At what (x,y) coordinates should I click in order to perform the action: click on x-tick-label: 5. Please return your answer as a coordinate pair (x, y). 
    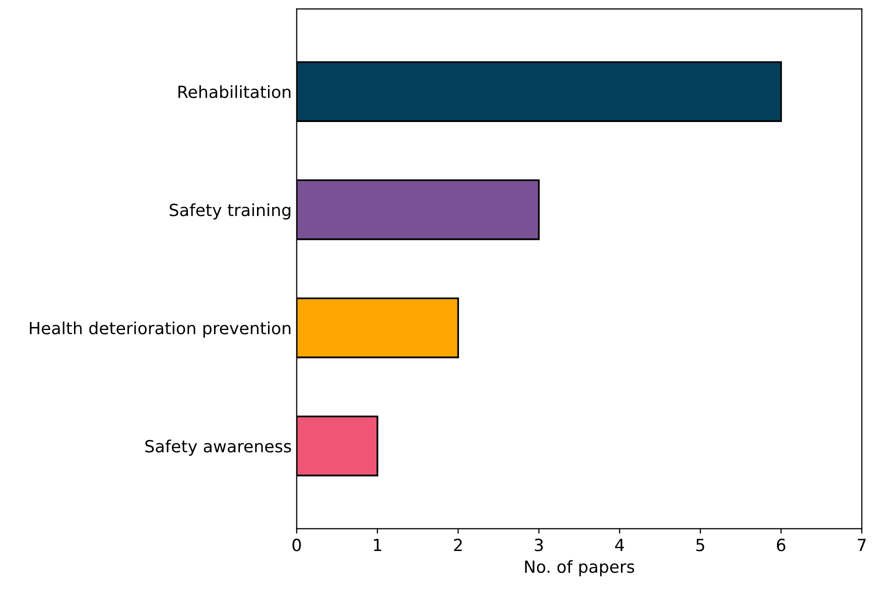
    Looking at the image, I should click on (700, 545).